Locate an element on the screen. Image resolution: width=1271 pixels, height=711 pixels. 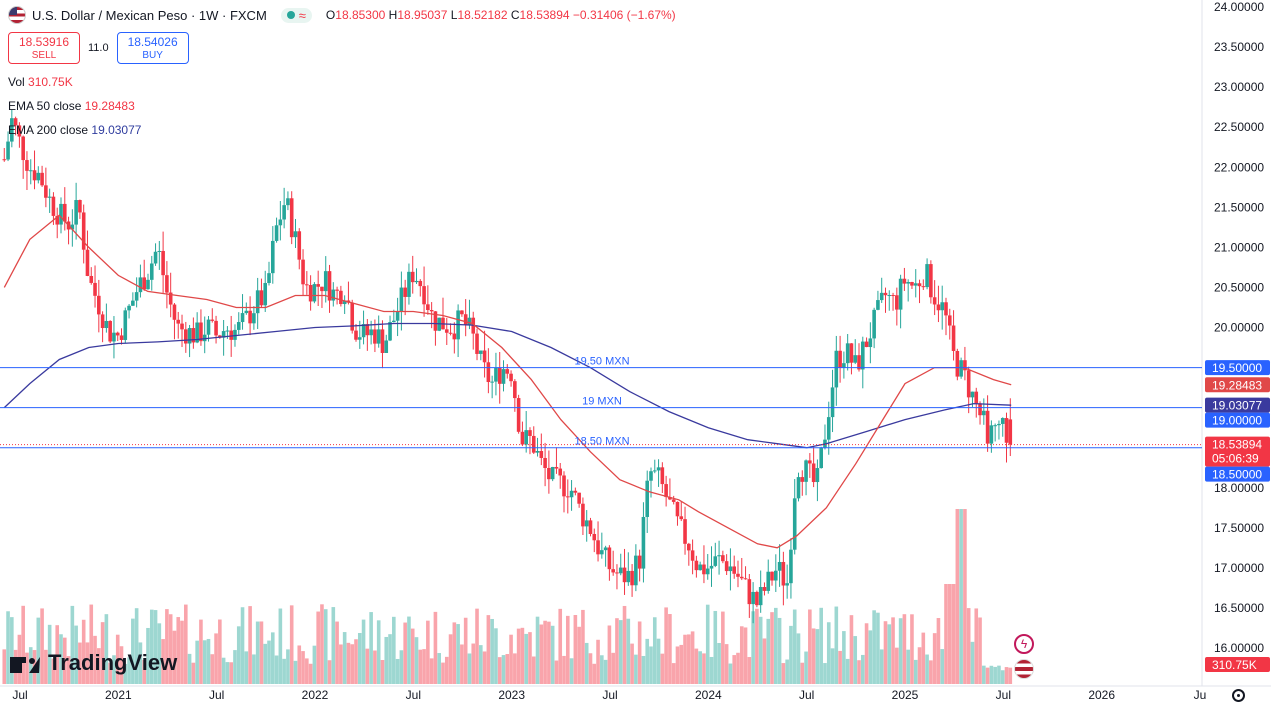
x-tick-label: 2021 is located at coordinates (118, 695).